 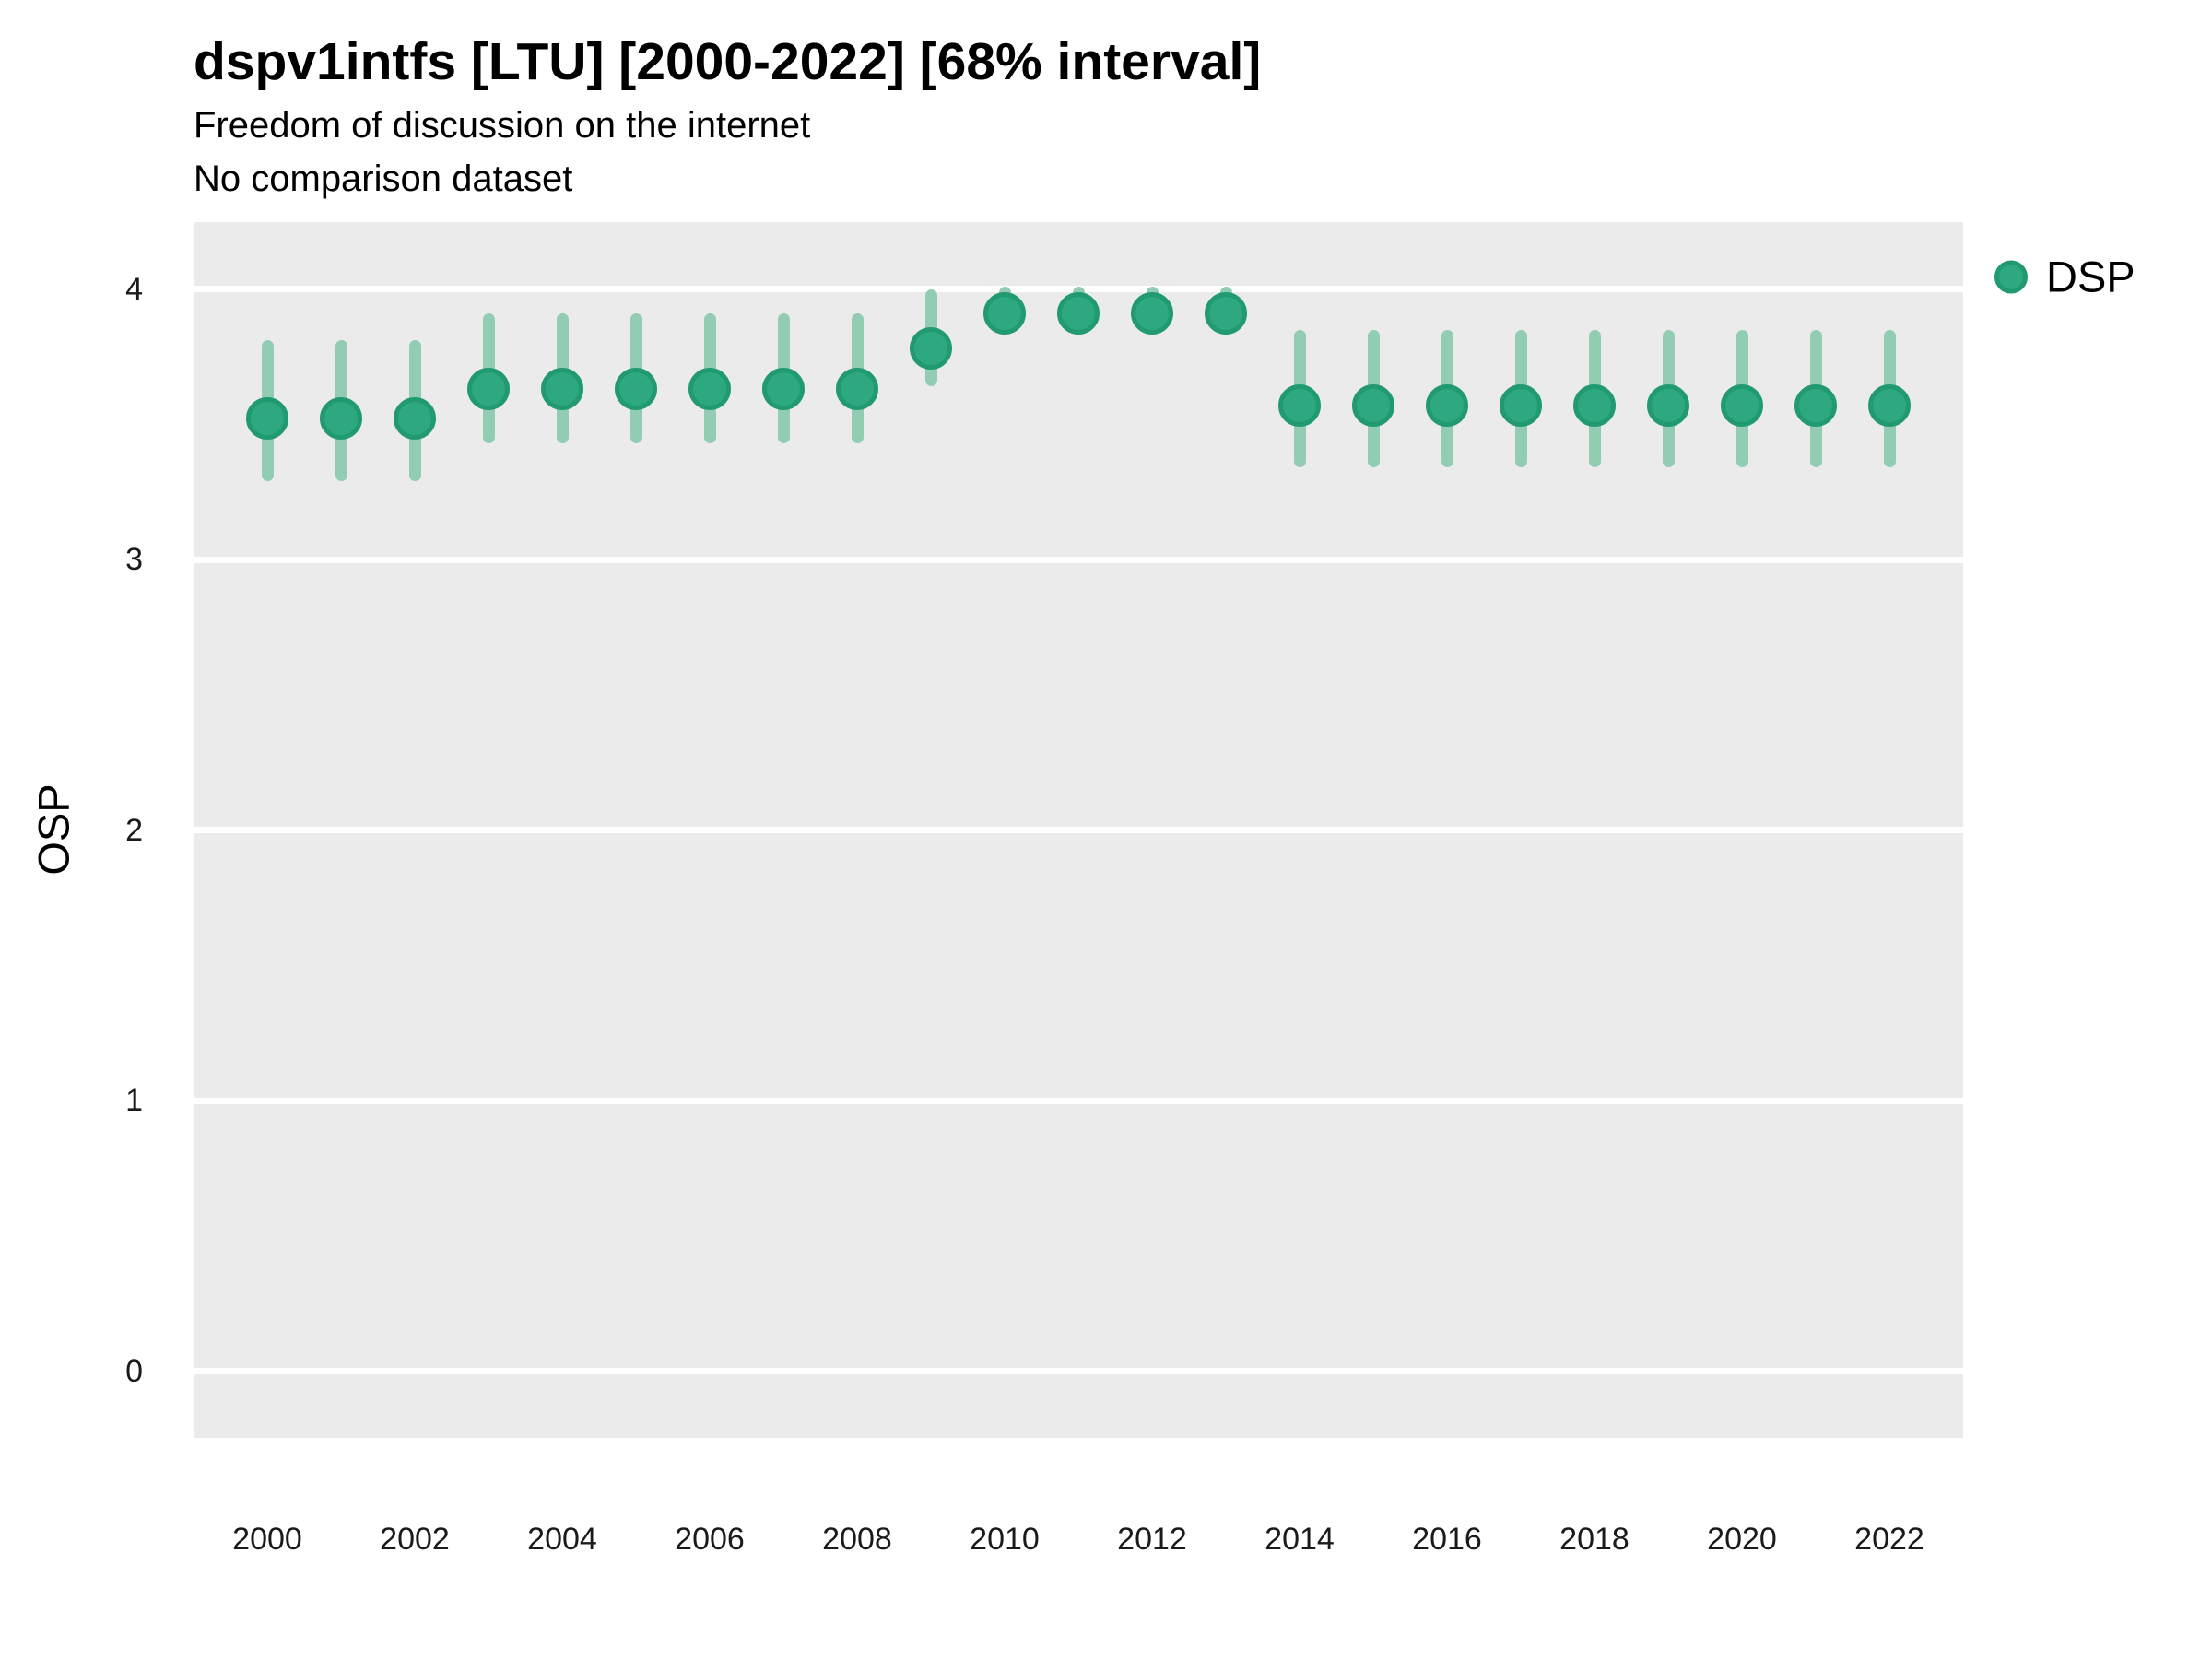 What do you see at coordinates (2091, 276) in the screenshot?
I see `legend-label: DSP` at bounding box center [2091, 276].